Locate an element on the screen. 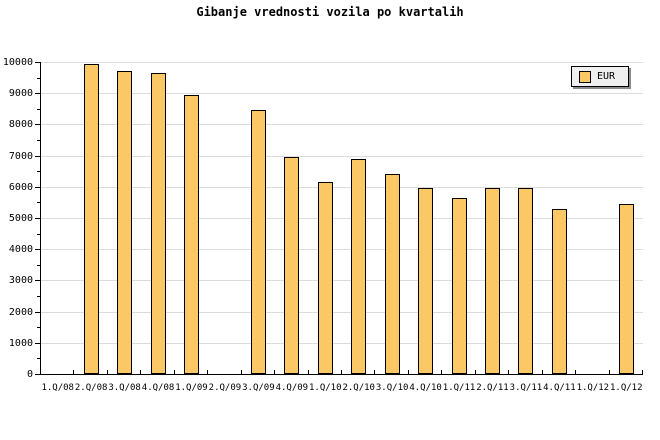  x-axis-line is located at coordinates (341, 374).